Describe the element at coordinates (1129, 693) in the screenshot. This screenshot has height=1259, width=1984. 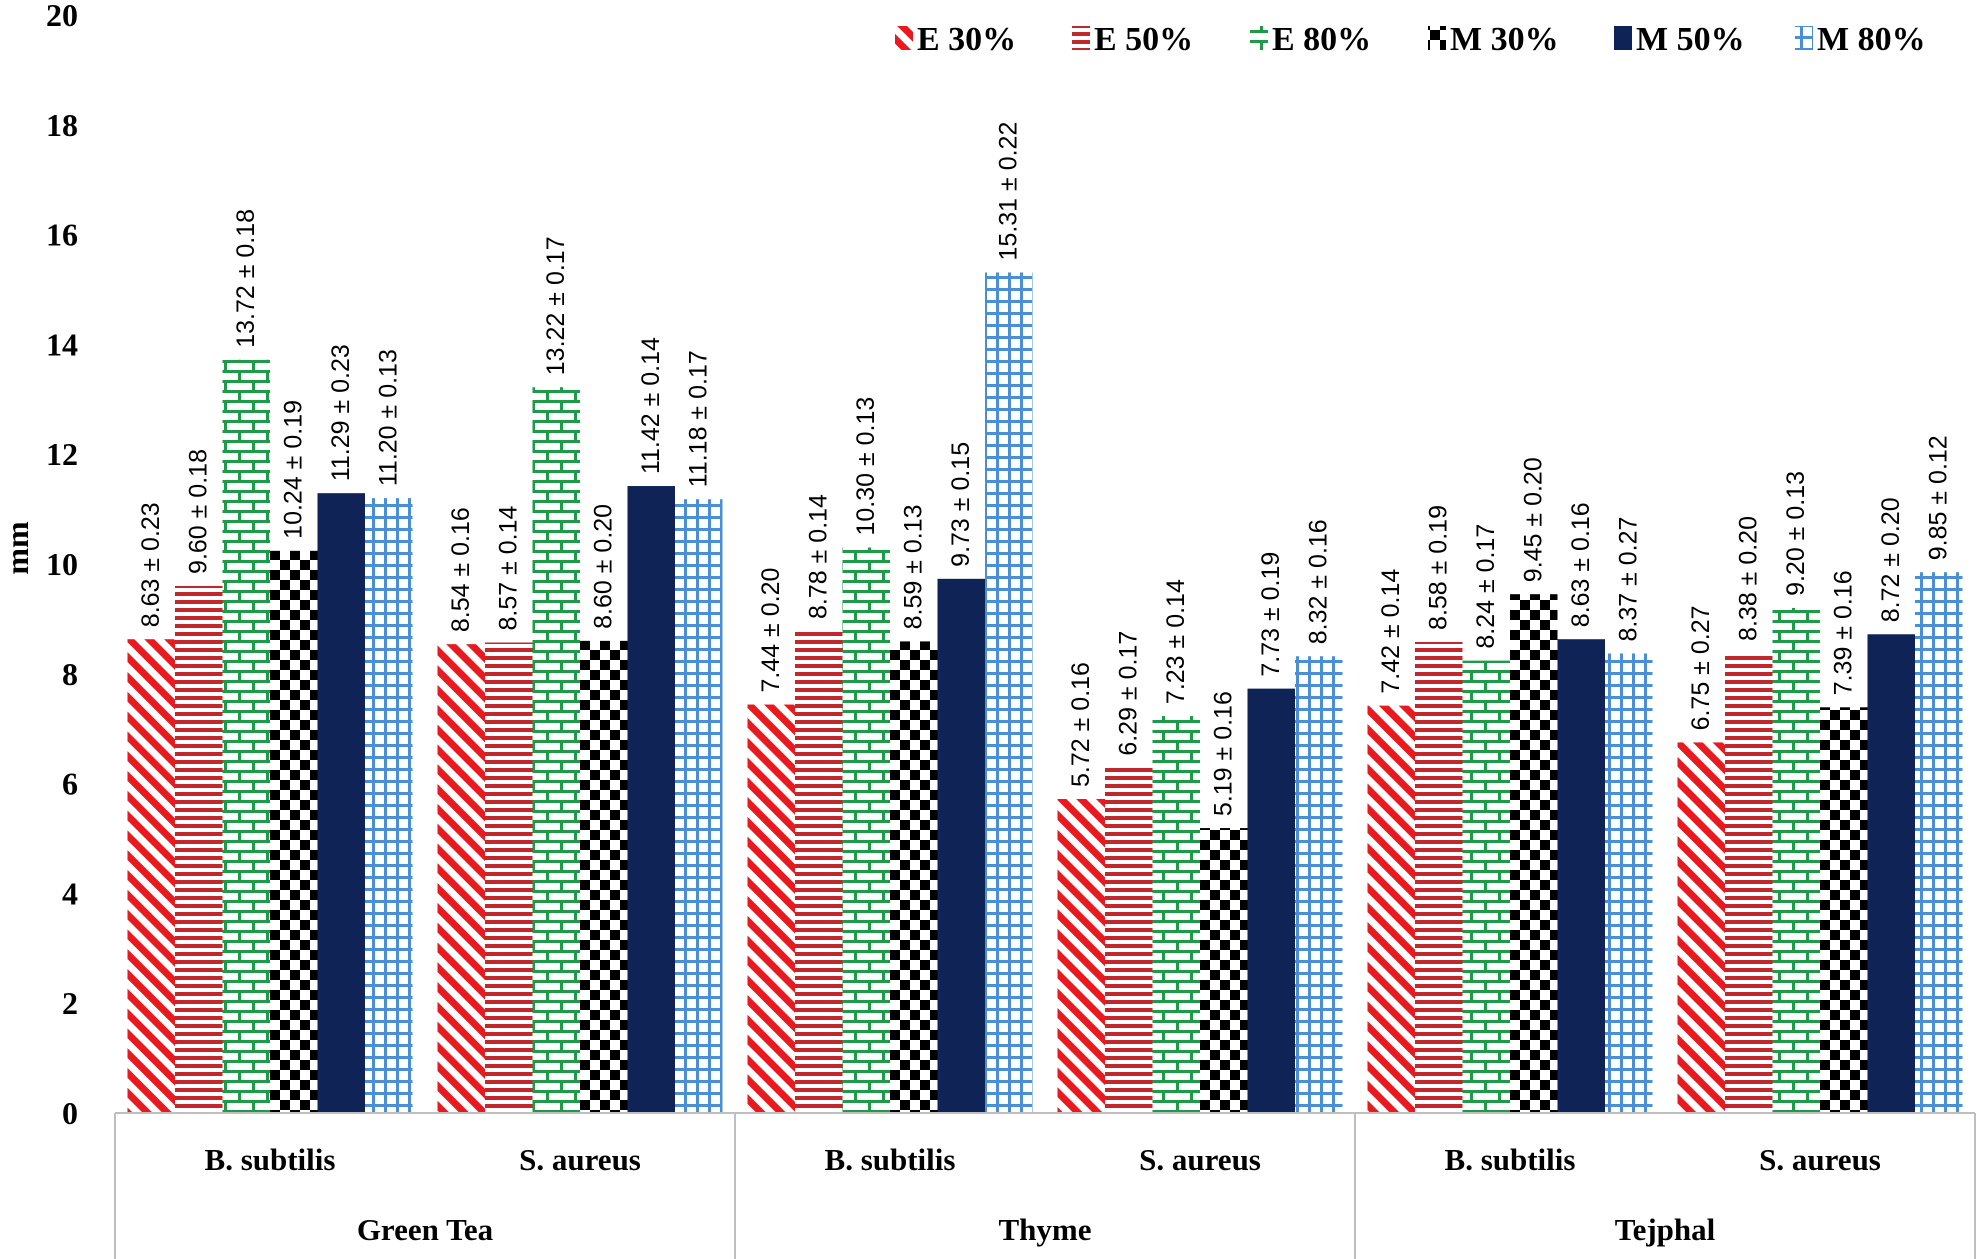
I see `data-label: 6.29 ± 0.17` at that location.